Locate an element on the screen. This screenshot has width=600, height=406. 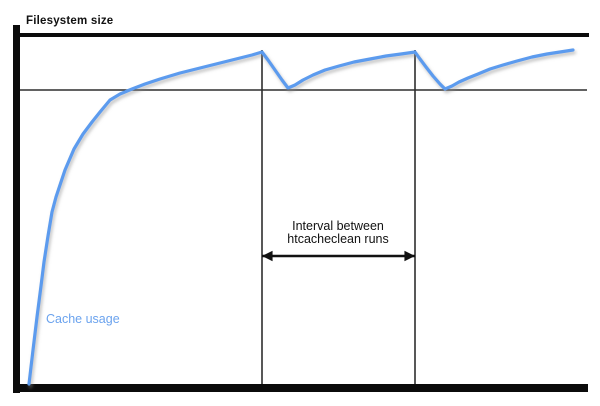
interval-label-line1: Interval between is located at coordinates (338, 226).